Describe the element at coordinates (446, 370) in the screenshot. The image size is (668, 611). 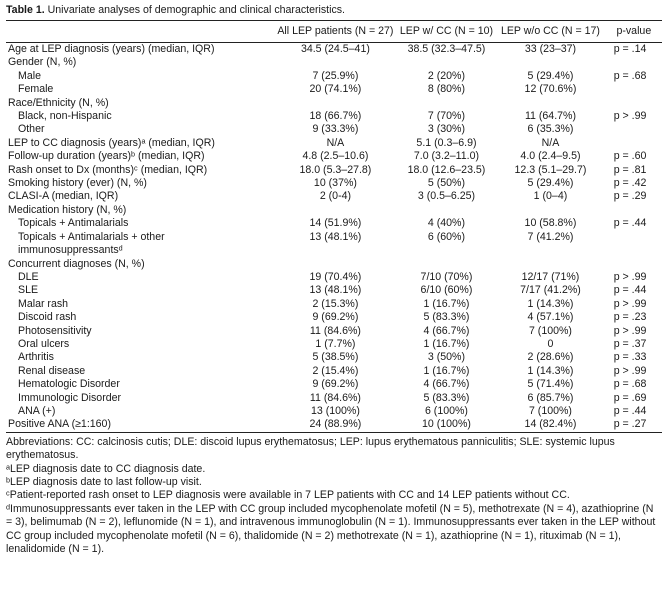
I see `cell-with-cc: 1 (16.7%)` at that location.